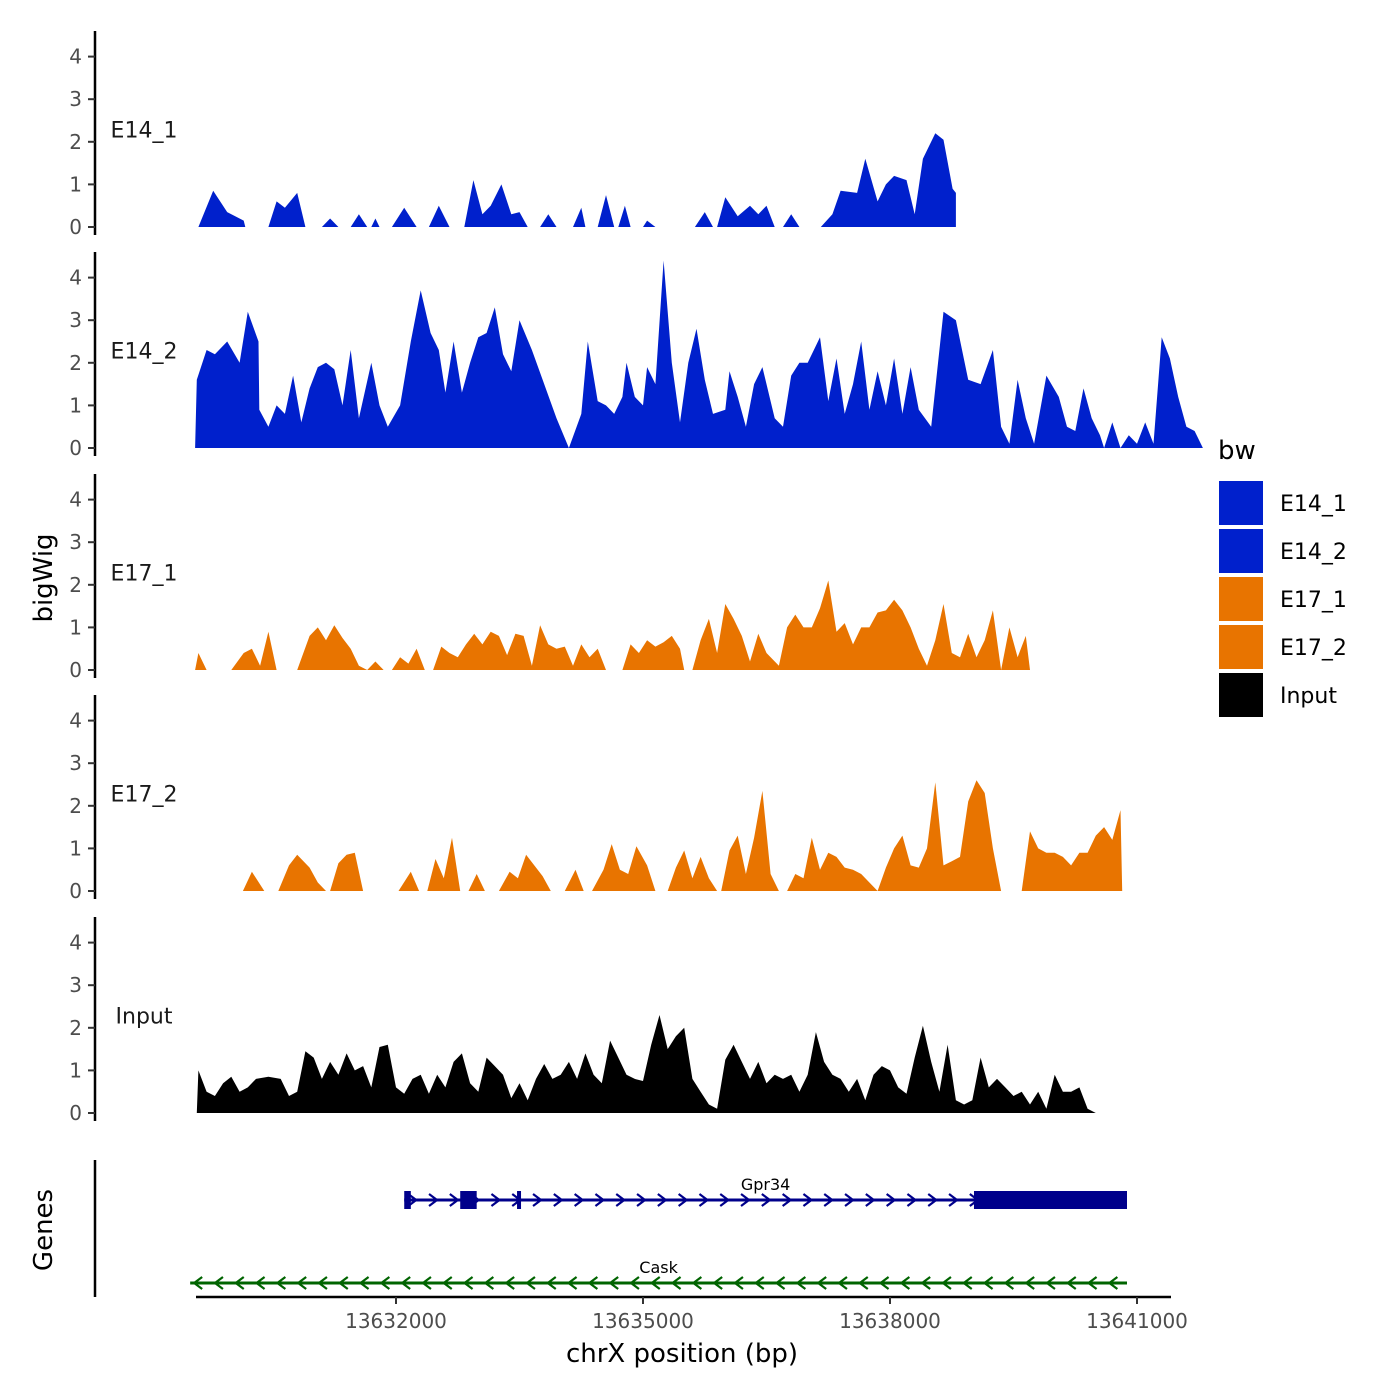  I want to click on x-tick-label: 13641000, so click(1137, 1321).